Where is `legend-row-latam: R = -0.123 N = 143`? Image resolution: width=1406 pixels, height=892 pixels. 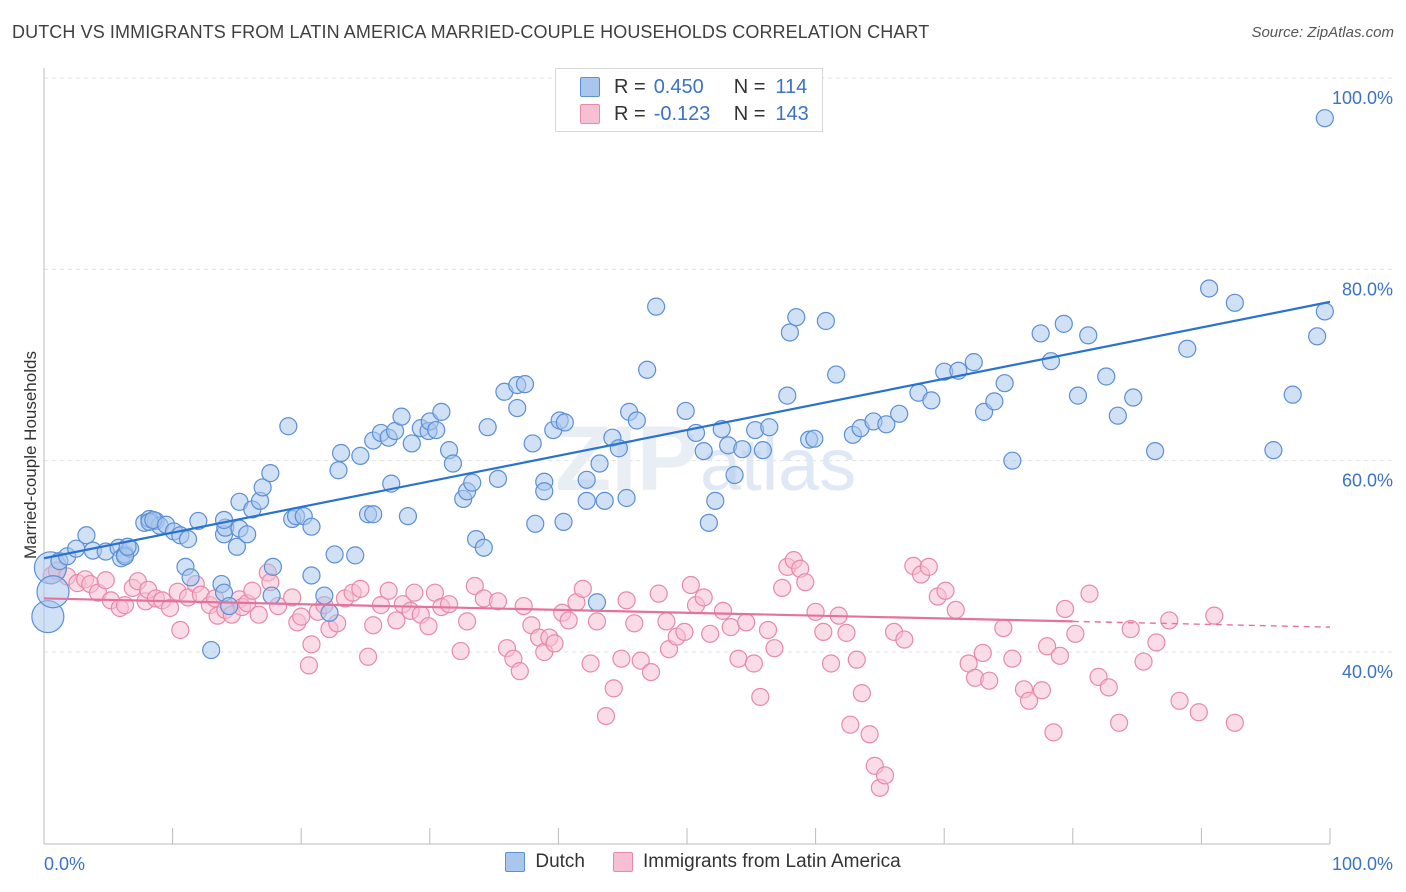
legend-row-latam: R = -0.123 N = 143 is located at coordinates (694, 114).